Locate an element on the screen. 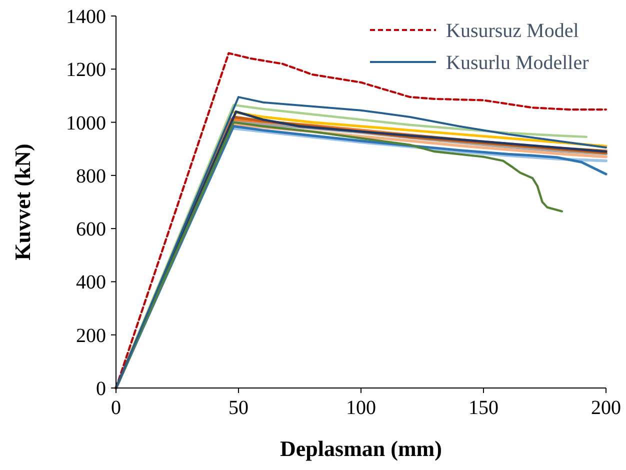 The height and width of the screenshot is (470, 626). x-tick-label: 50 is located at coordinates (238, 408).